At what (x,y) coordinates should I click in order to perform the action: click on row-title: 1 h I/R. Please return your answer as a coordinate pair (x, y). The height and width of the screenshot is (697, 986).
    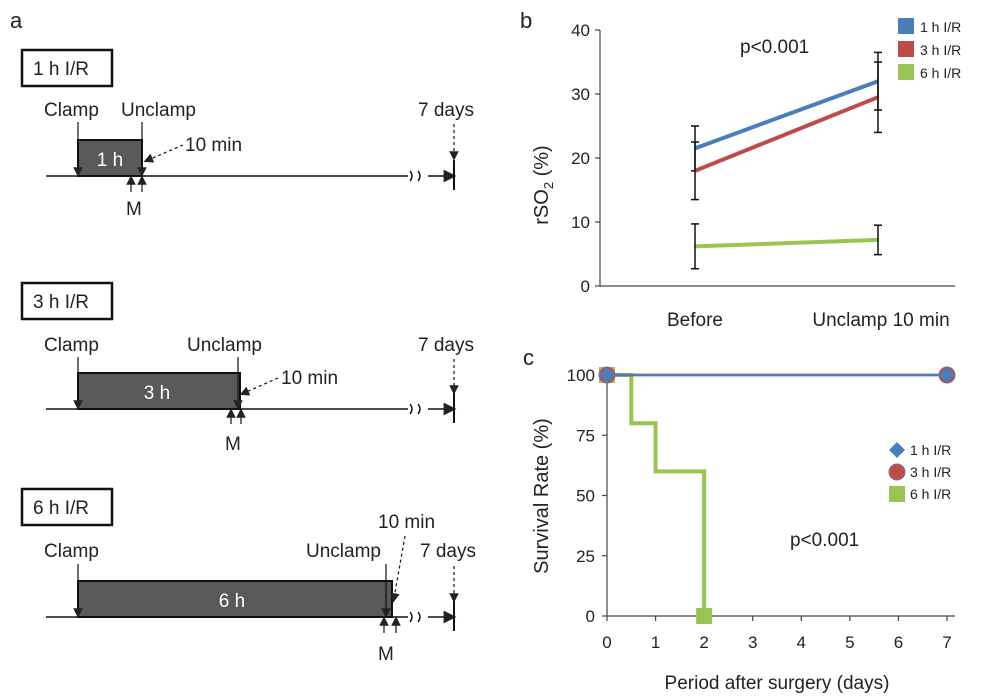
    Looking at the image, I should click on (61, 69).